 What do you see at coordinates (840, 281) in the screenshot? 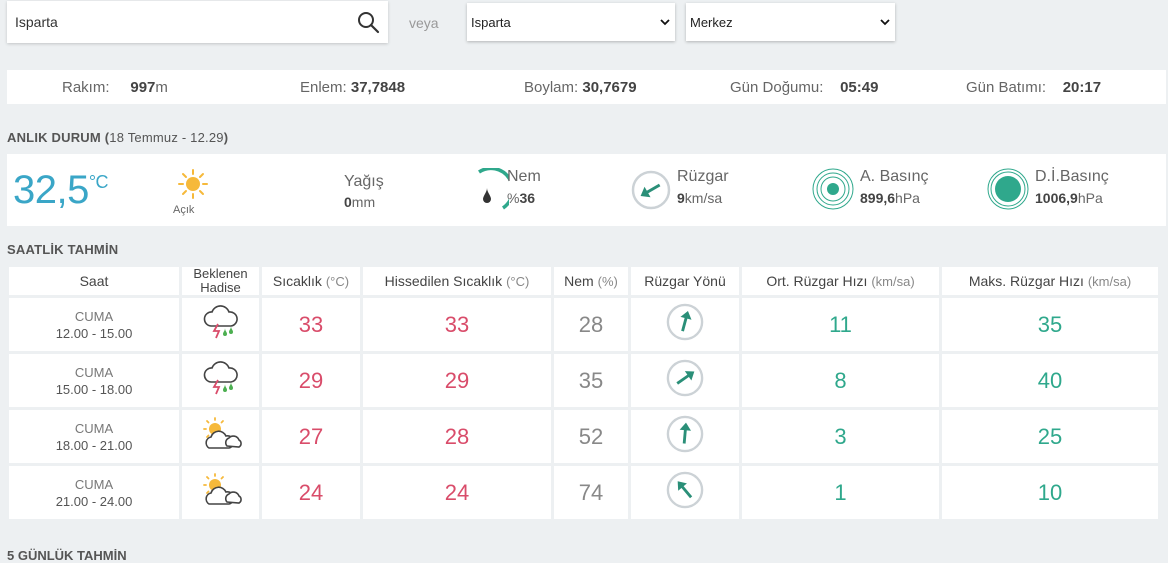
I see `col-header-avg-wind: Ort. Rüzgar Hızı (km/sa)` at bounding box center [840, 281].